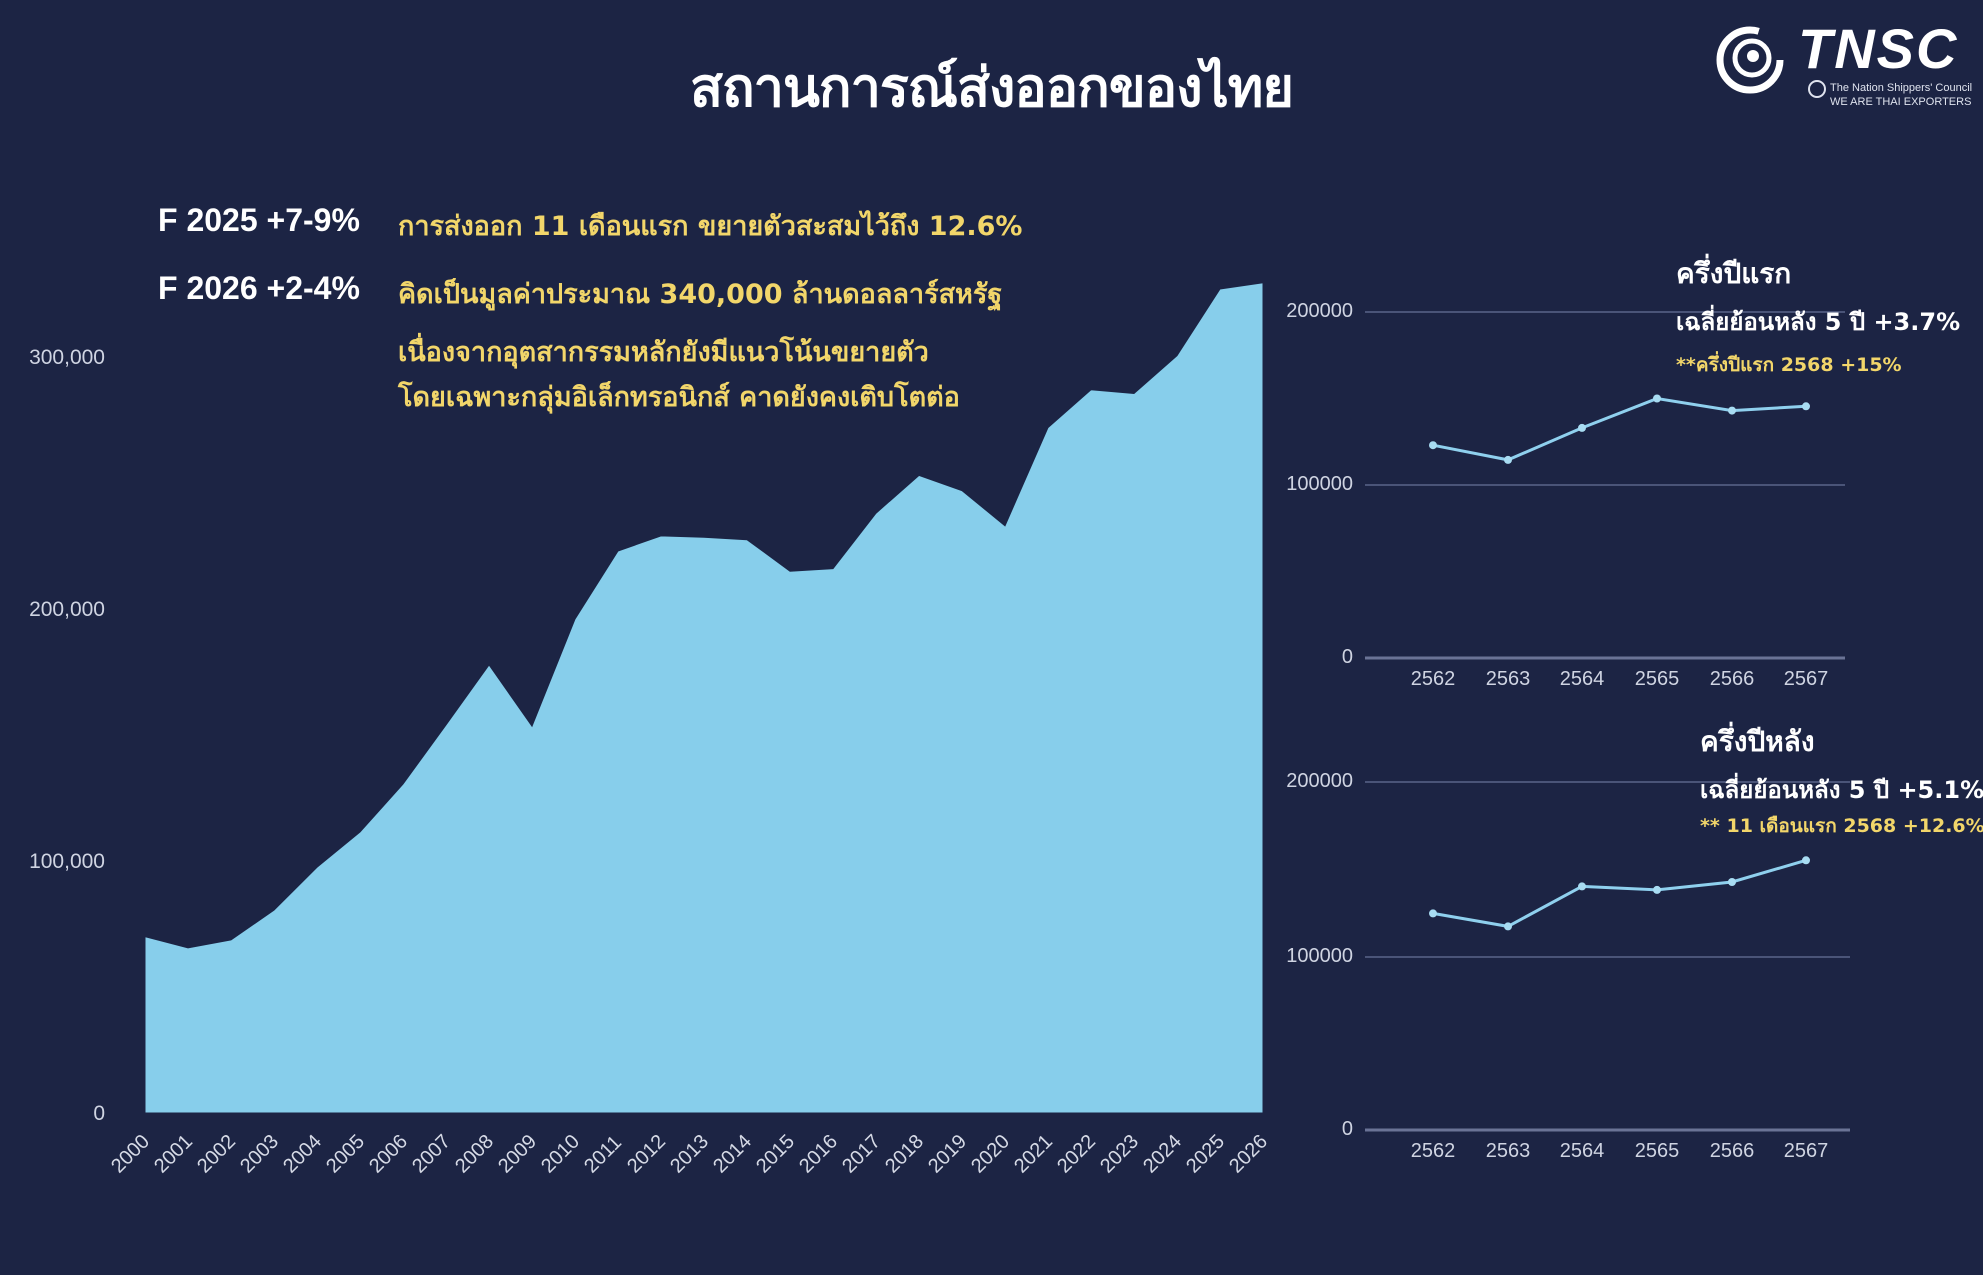  What do you see at coordinates (1619, 893) in the screenshot?
I see `second-half-series` at bounding box center [1619, 893].